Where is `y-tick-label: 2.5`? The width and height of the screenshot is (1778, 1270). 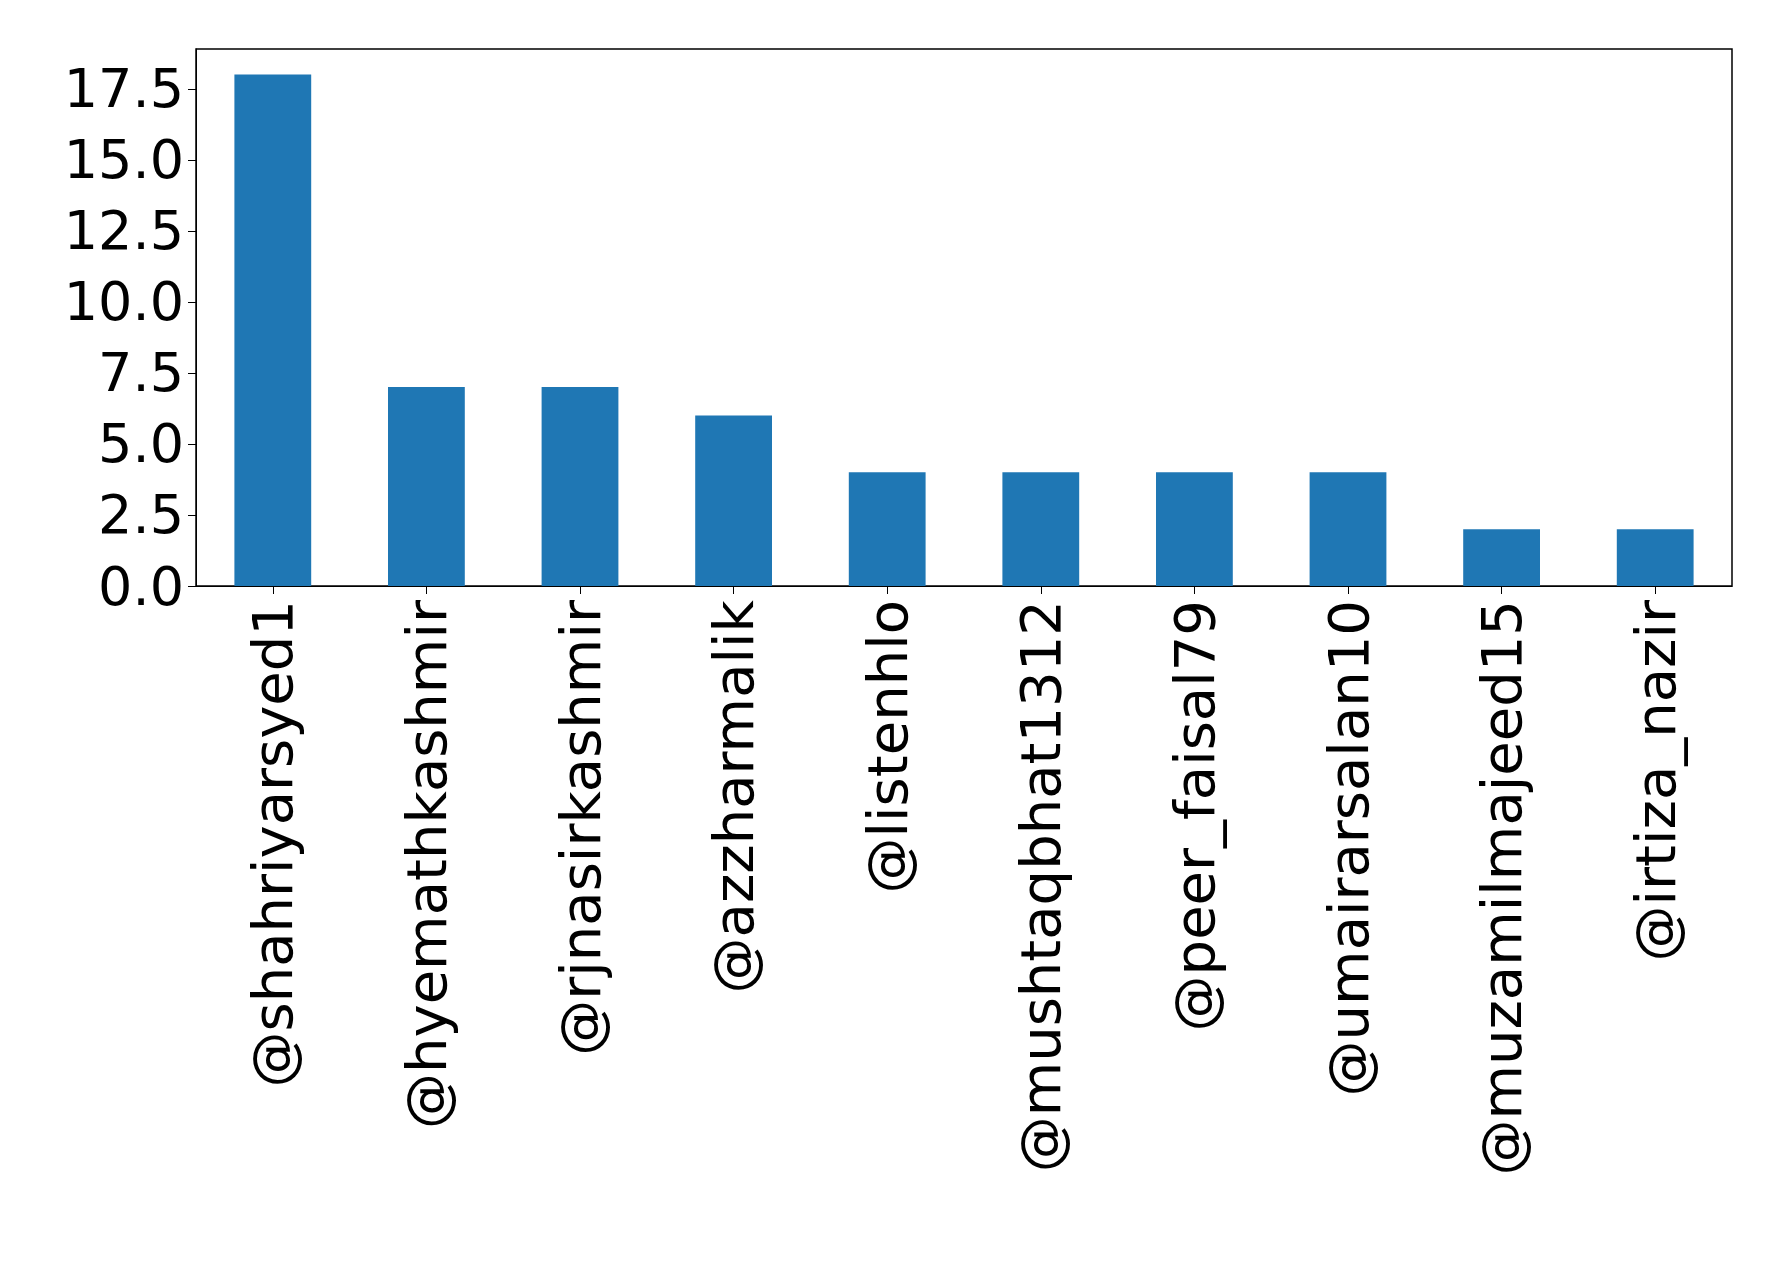 y-tick-label: 2.5 is located at coordinates (141, 515).